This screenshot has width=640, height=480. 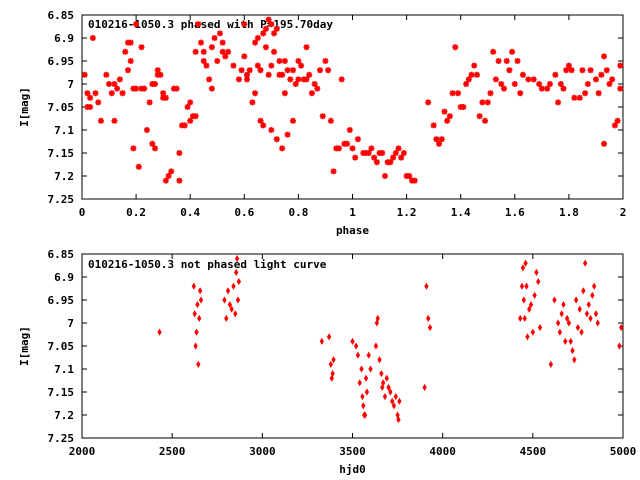 I want to click on x-tick-label: 1.2, so click(x=407, y=212).